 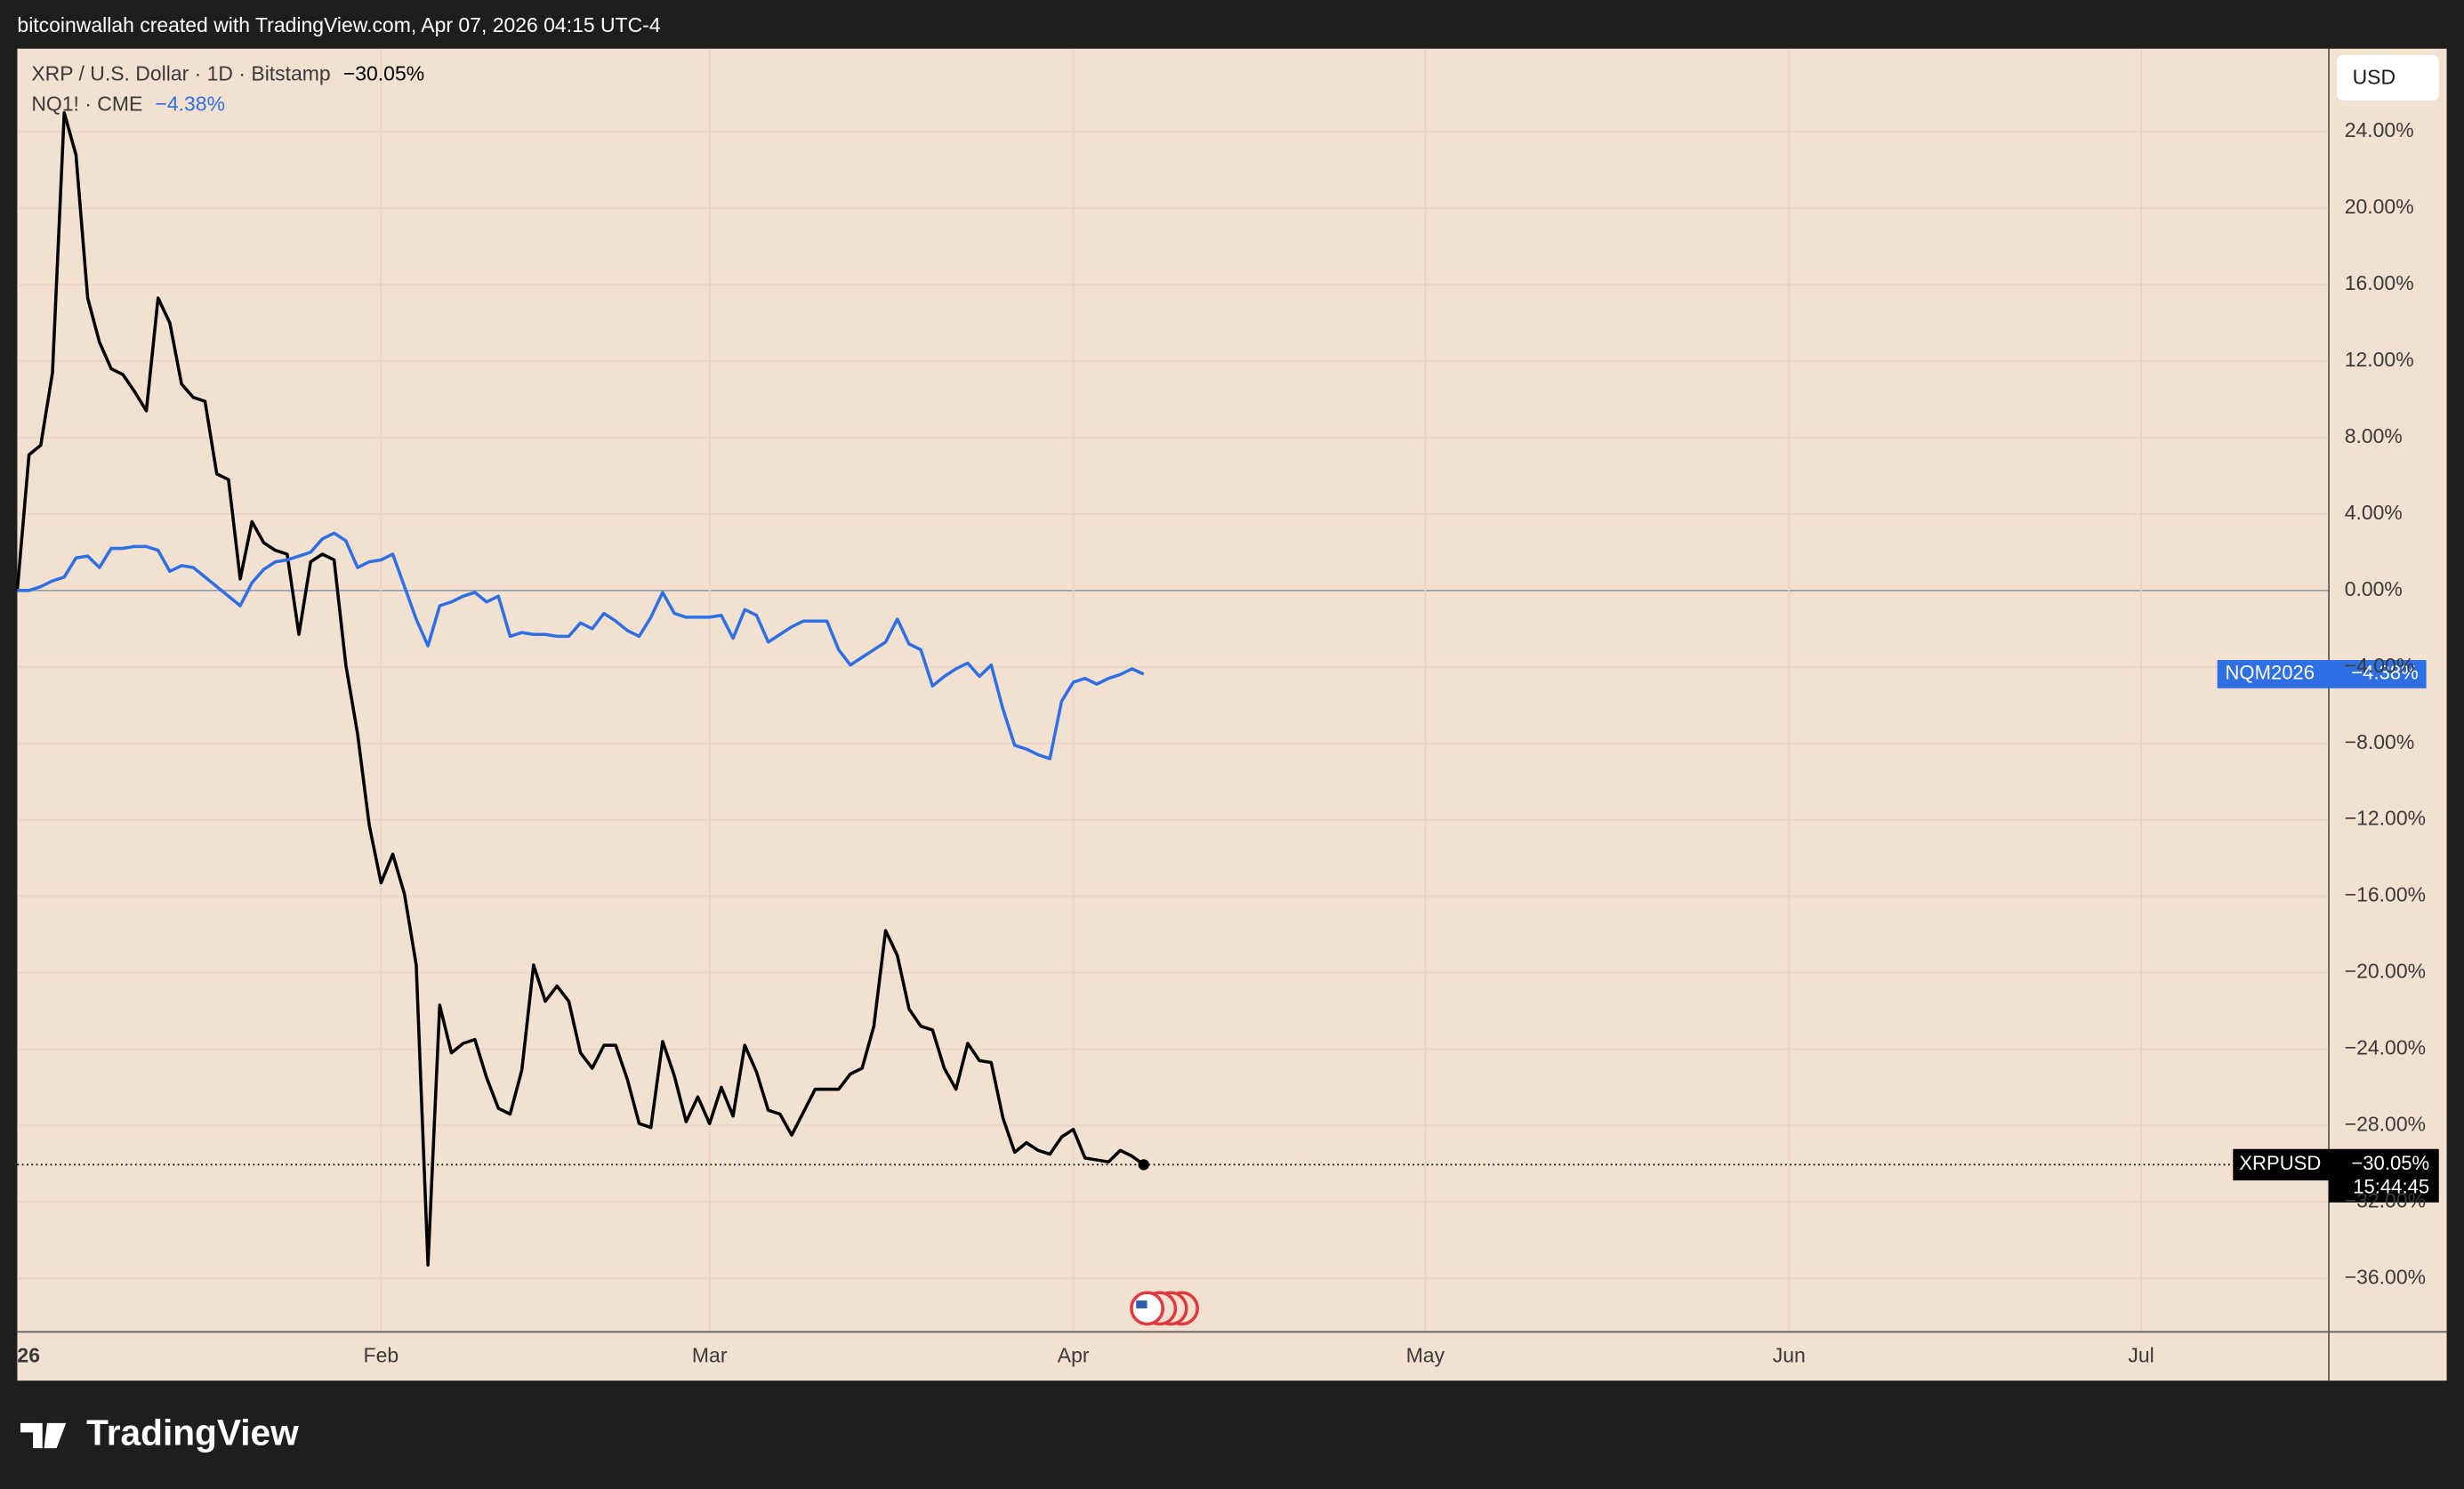 What do you see at coordinates (1164, 1308) in the screenshot?
I see `event-flags` at bounding box center [1164, 1308].